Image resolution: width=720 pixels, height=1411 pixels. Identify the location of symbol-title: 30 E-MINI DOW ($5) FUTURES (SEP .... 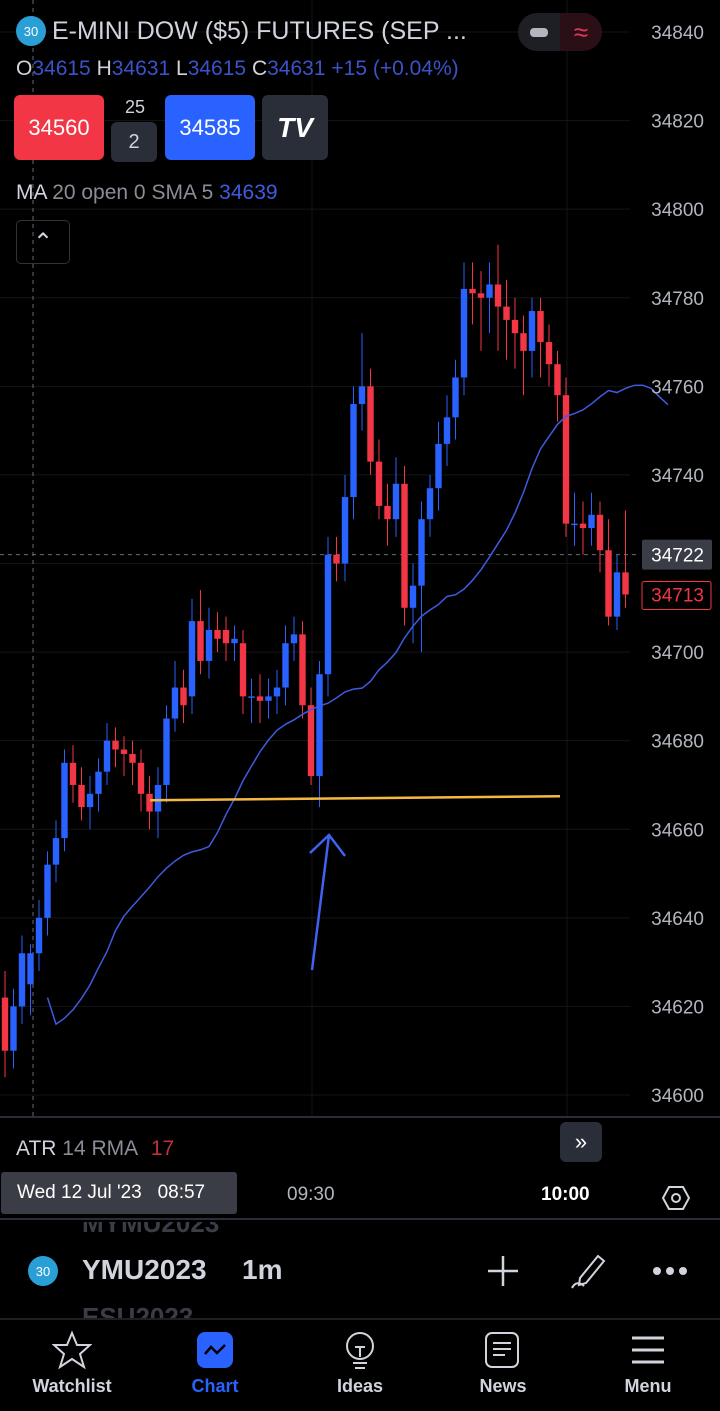
(241, 31).